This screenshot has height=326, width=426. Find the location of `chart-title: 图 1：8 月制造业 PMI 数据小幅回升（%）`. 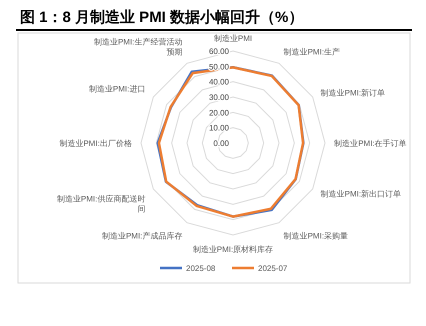

chart-title: 图 1：8 月制造业 PMI 数据小幅回升（%） is located at coordinates (162, 17).